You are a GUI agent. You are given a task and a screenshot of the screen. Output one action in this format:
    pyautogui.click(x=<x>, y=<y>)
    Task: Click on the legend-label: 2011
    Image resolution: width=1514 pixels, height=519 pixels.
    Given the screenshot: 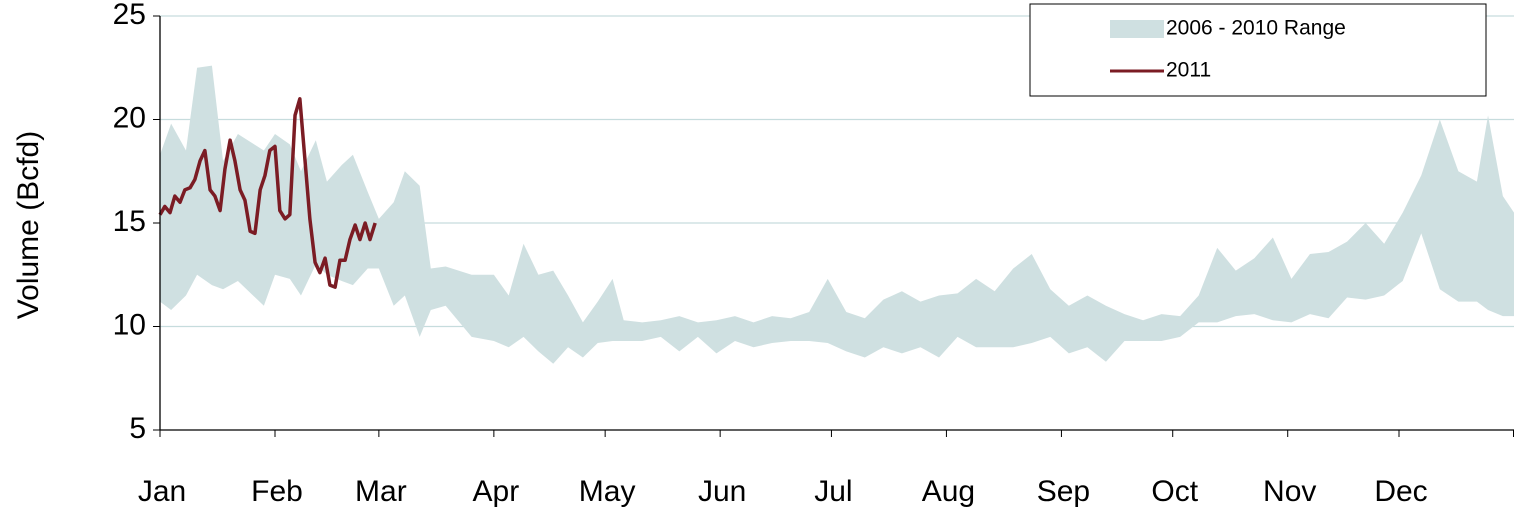 What is the action you would take?
    pyautogui.click(x=1188, y=70)
    